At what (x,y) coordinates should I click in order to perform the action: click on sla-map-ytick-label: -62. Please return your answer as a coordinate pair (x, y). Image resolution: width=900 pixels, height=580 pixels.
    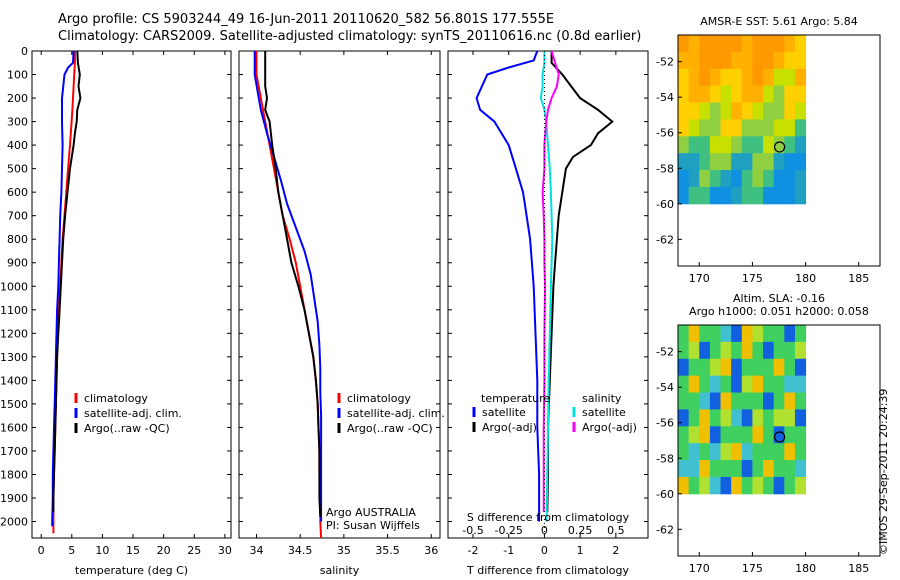
    Looking at the image, I should click on (665, 529).